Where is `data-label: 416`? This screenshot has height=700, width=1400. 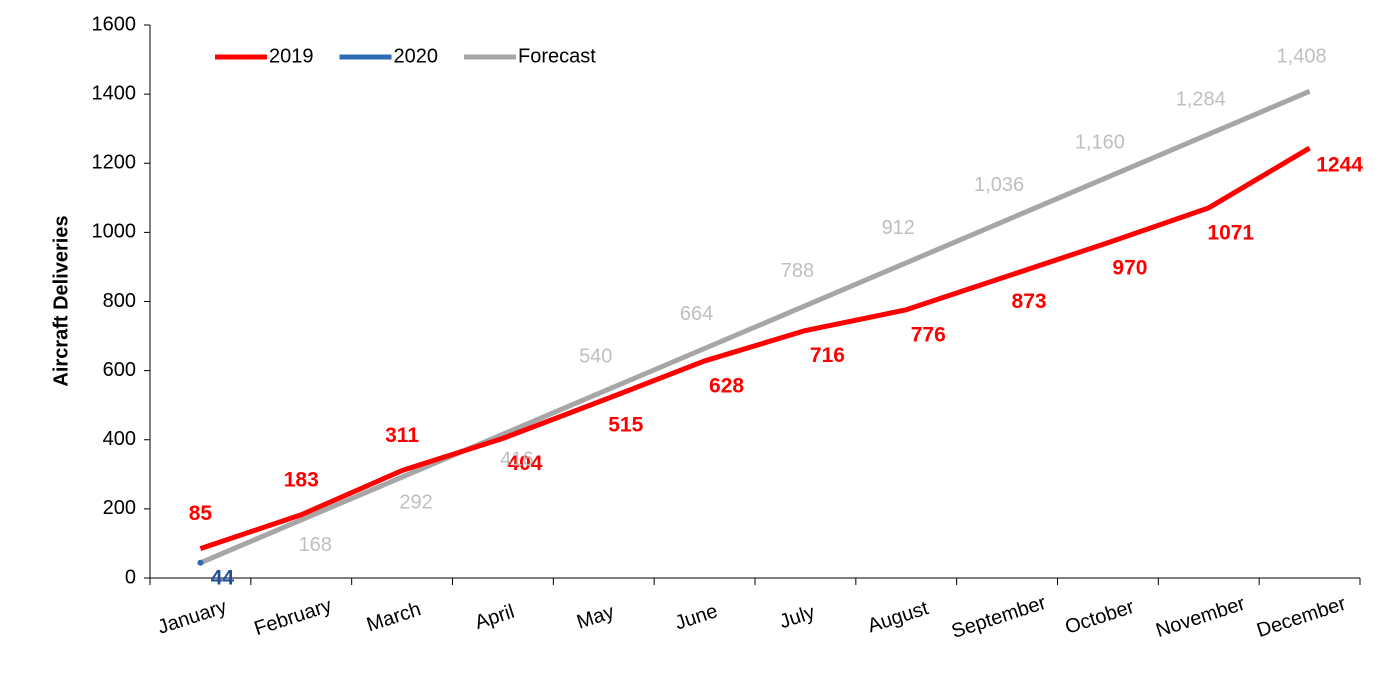
data-label: 416 is located at coordinates (516, 460).